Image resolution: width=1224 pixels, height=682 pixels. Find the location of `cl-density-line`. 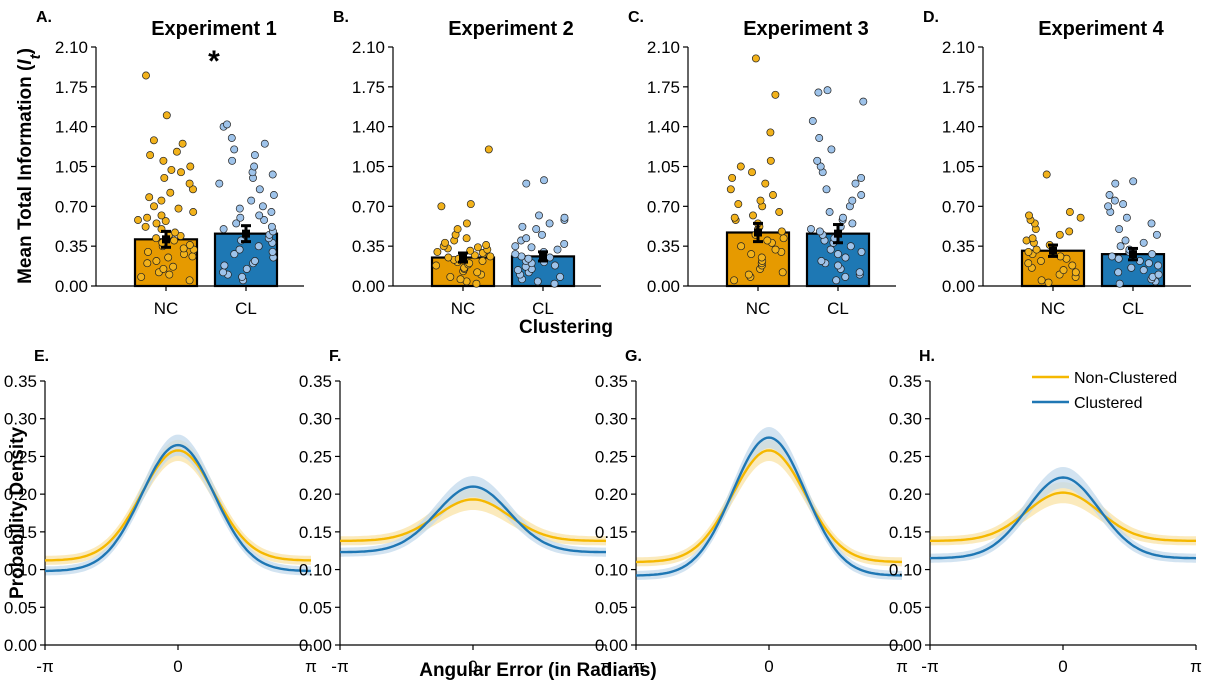

cl-density-line is located at coordinates (769, 506).